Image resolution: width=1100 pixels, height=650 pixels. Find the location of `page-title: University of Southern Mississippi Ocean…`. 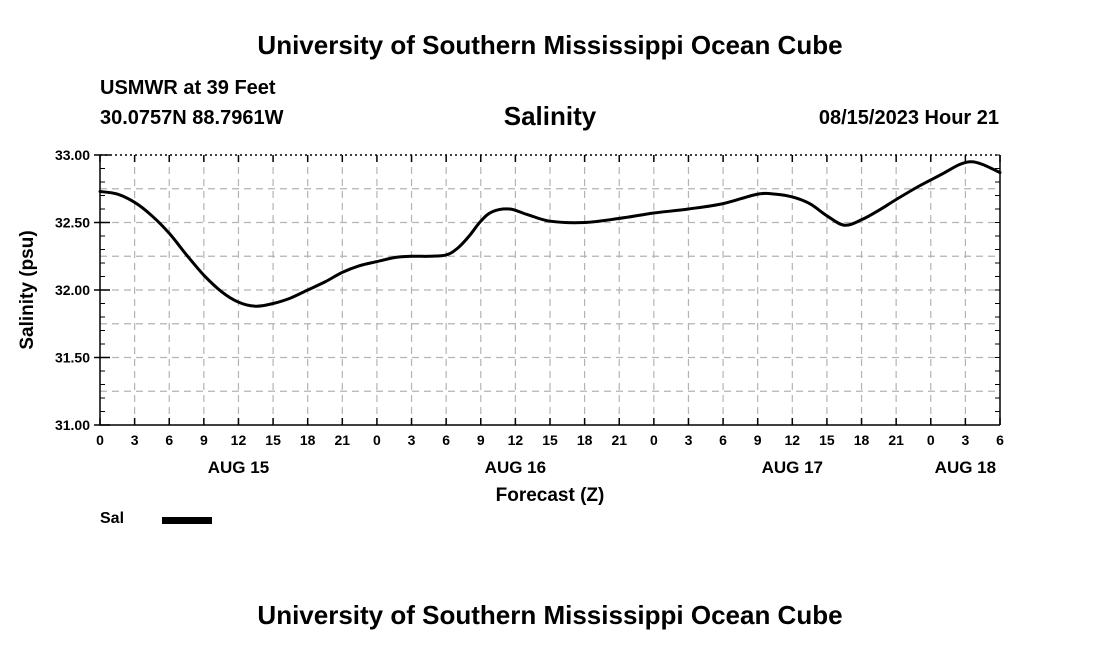

page-title: University of Southern Mississippi Ocean… is located at coordinates (550, 45).